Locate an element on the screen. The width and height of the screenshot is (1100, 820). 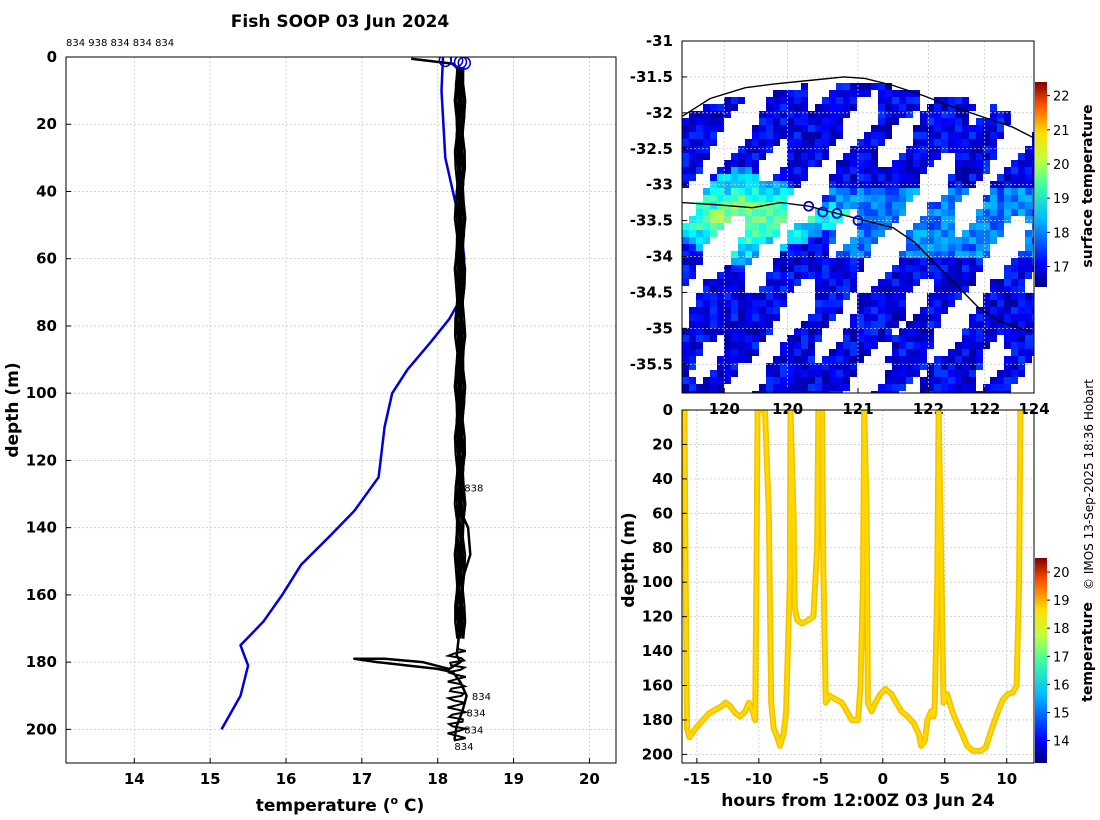
colorbar-tick-label: 18 is located at coordinates (1061, 629).